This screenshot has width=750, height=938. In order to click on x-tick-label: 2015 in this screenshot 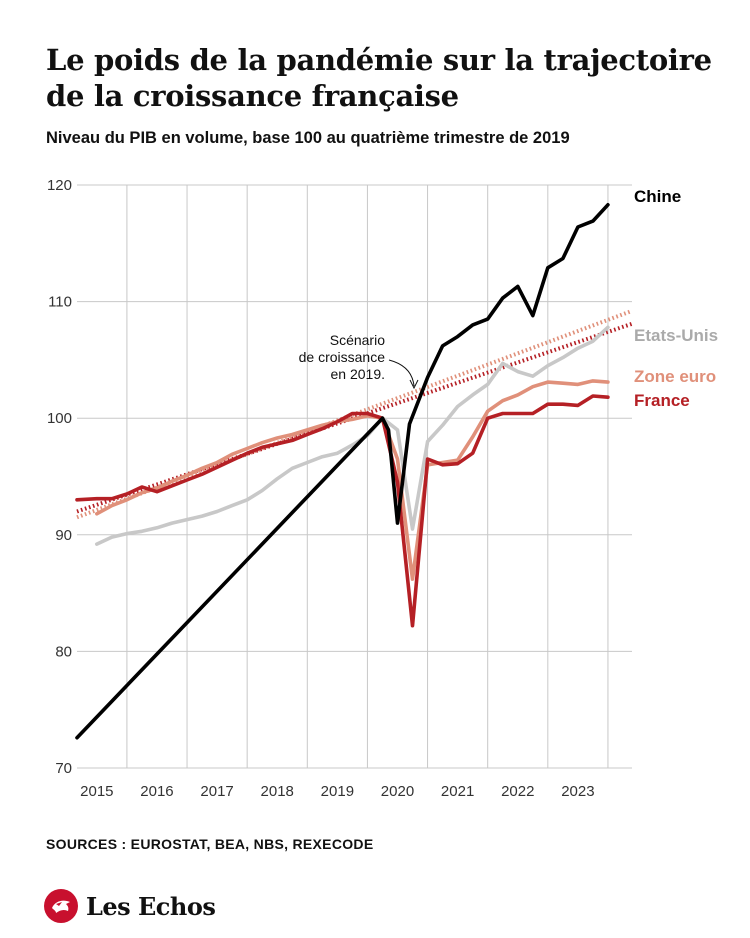, I will do `click(96, 791)`.